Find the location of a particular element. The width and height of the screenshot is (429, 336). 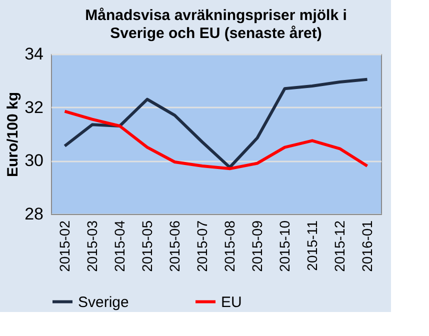

x-tick-label: 2015-06 is located at coordinates (174, 246).